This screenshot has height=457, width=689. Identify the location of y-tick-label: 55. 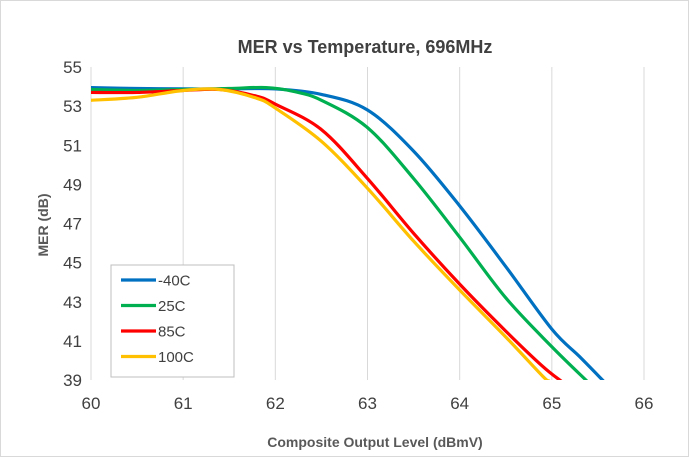
(72, 67).